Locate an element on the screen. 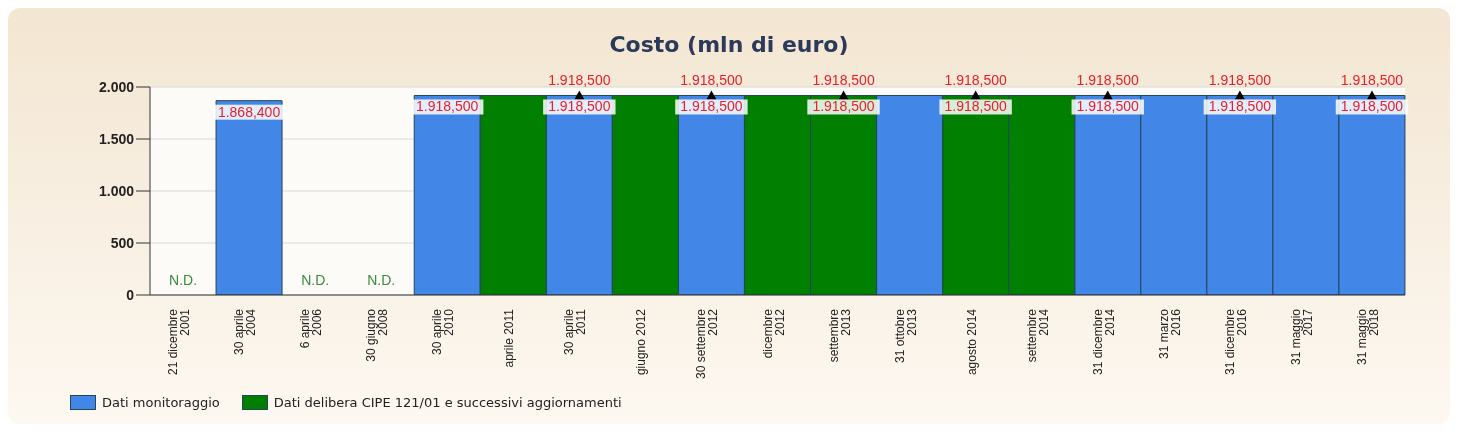  x-tick-label: 31 dicembre 2014 is located at coordinates (1103, 342).